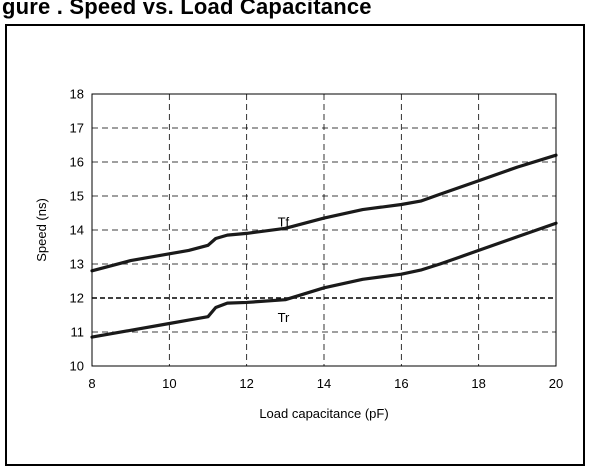  What do you see at coordinates (77, 196) in the screenshot?
I see `y-tick-label: 15` at bounding box center [77, 196].